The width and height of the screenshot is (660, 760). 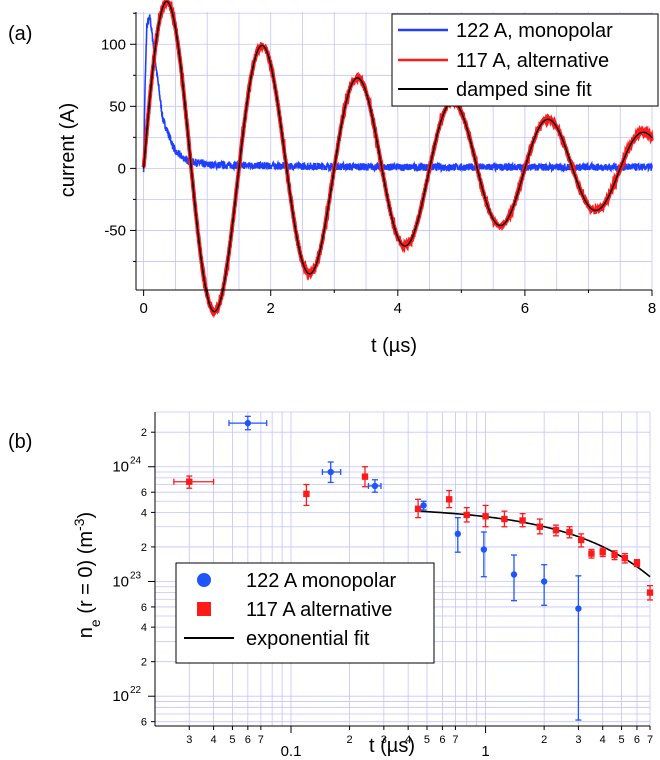 What do you see at coordinates (136, 575) in the screenshot?
I see `y-tick-exponent: 23` at bounding box center [136, 575].